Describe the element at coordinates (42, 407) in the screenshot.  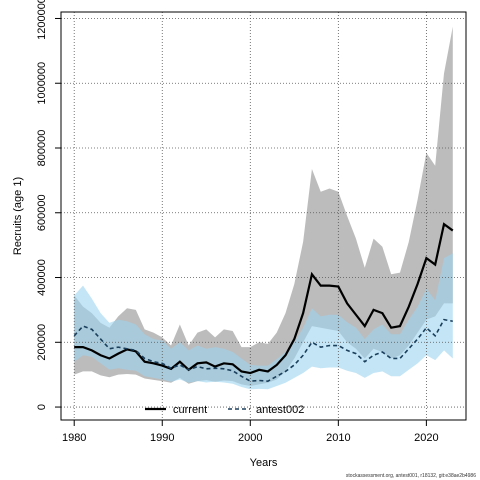
I see `y-tick-label-0: 0` at that location.